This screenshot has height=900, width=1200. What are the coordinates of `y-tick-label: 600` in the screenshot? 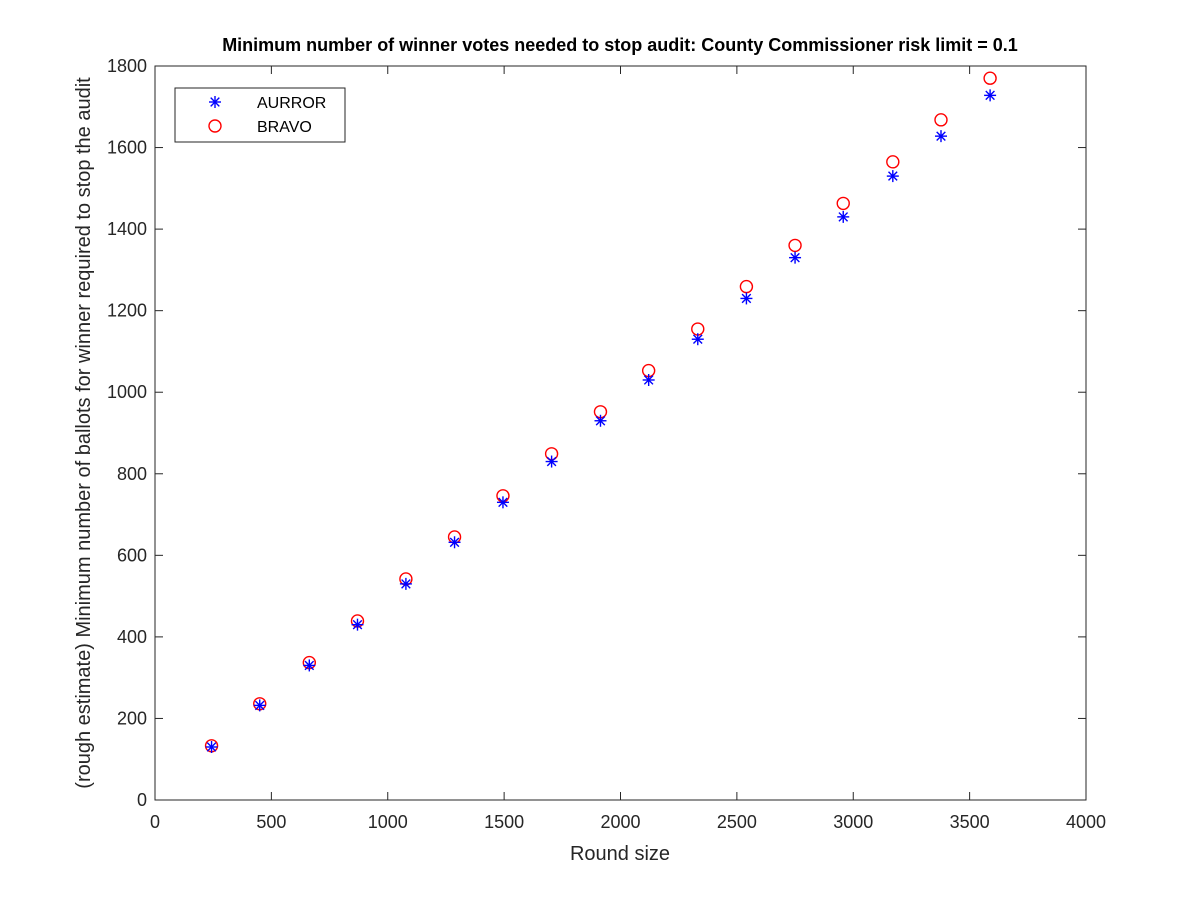 It's located at (132, 555).